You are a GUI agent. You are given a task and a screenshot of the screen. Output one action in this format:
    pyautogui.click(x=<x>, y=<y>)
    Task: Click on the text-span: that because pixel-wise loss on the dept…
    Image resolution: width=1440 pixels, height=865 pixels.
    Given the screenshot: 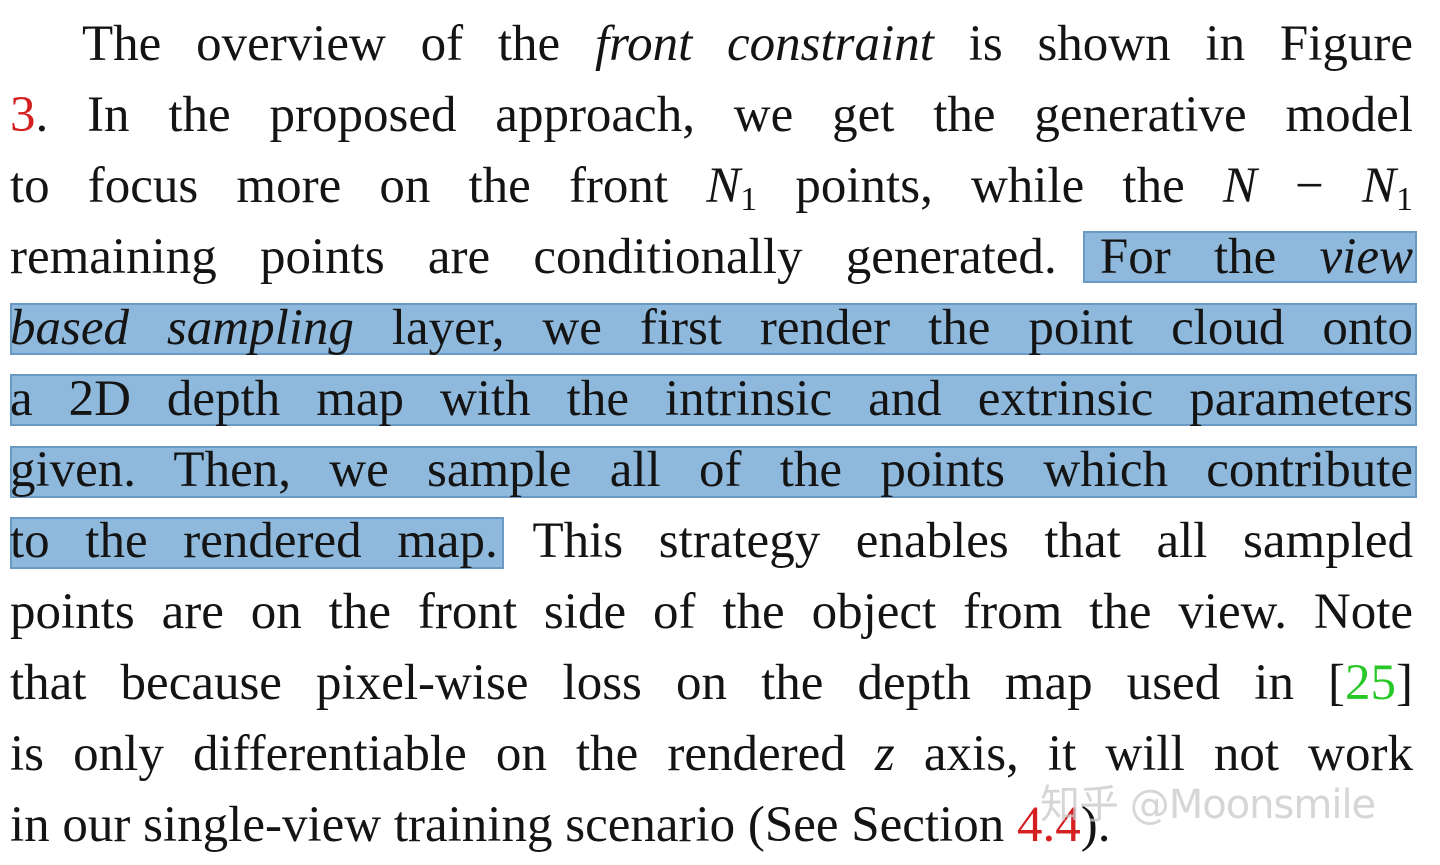 What is the action you would take?
    pyautogui.click(x=678, y=683)
    